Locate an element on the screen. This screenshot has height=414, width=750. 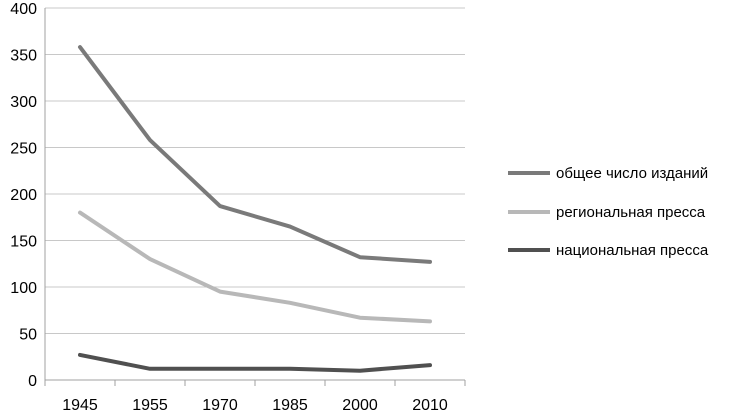
legend-label-0: общее число изданий is located at coordinates (632, 173).